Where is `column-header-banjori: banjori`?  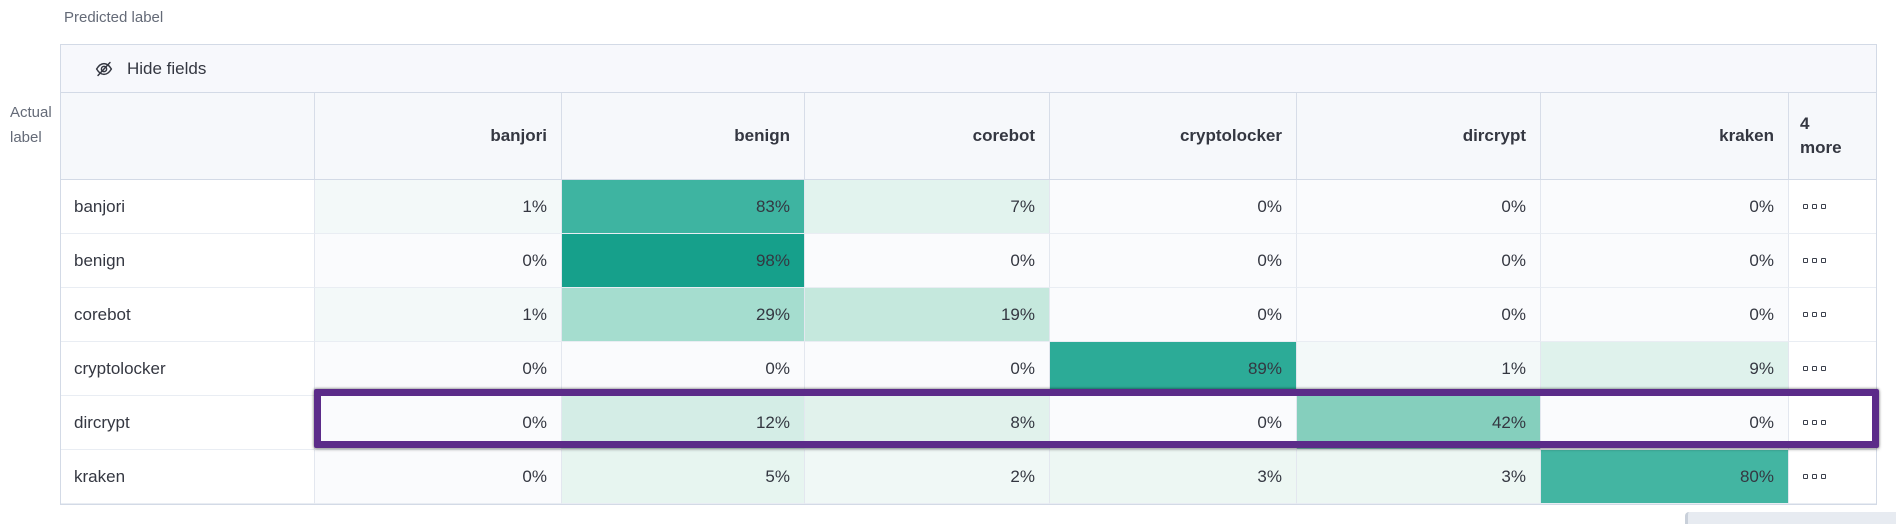 column-header-banjori: banjori is located at coordinates (438, 136).